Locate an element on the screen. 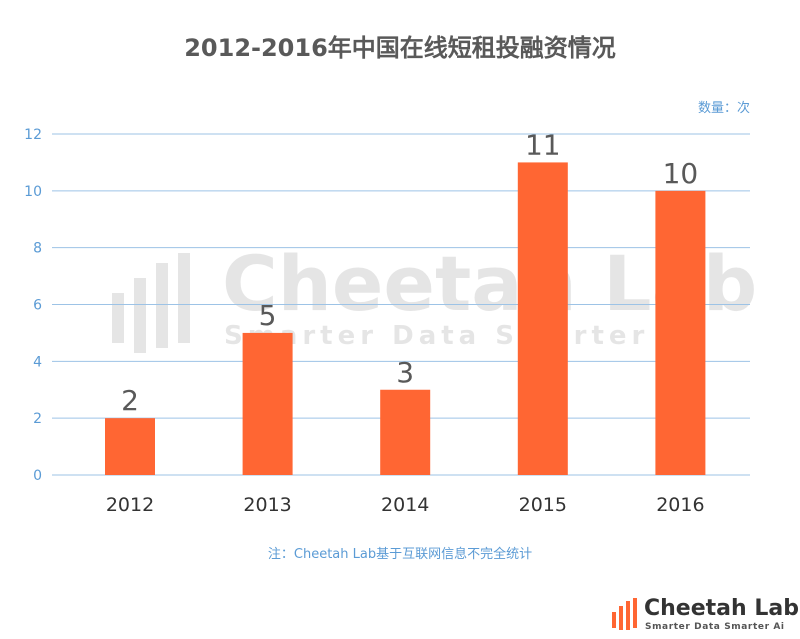 The width and height of the screenshot is (800, 639). watermark-bars-icon is located at coordinates (151, 303).